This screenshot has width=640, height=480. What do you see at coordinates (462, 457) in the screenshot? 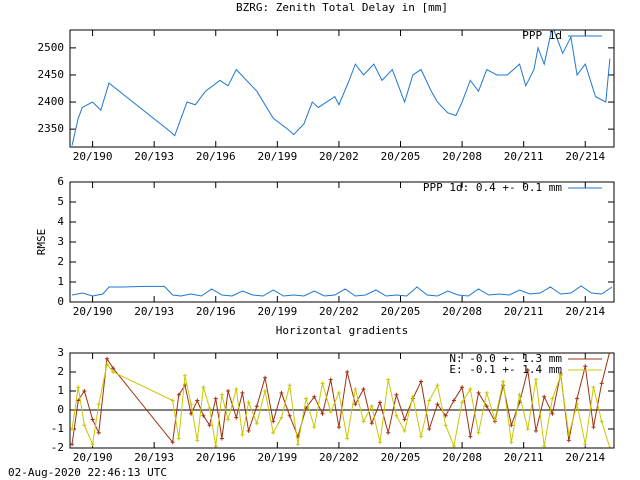
I see `x-tick-label: 20/208` at bounding box center [462, 457].